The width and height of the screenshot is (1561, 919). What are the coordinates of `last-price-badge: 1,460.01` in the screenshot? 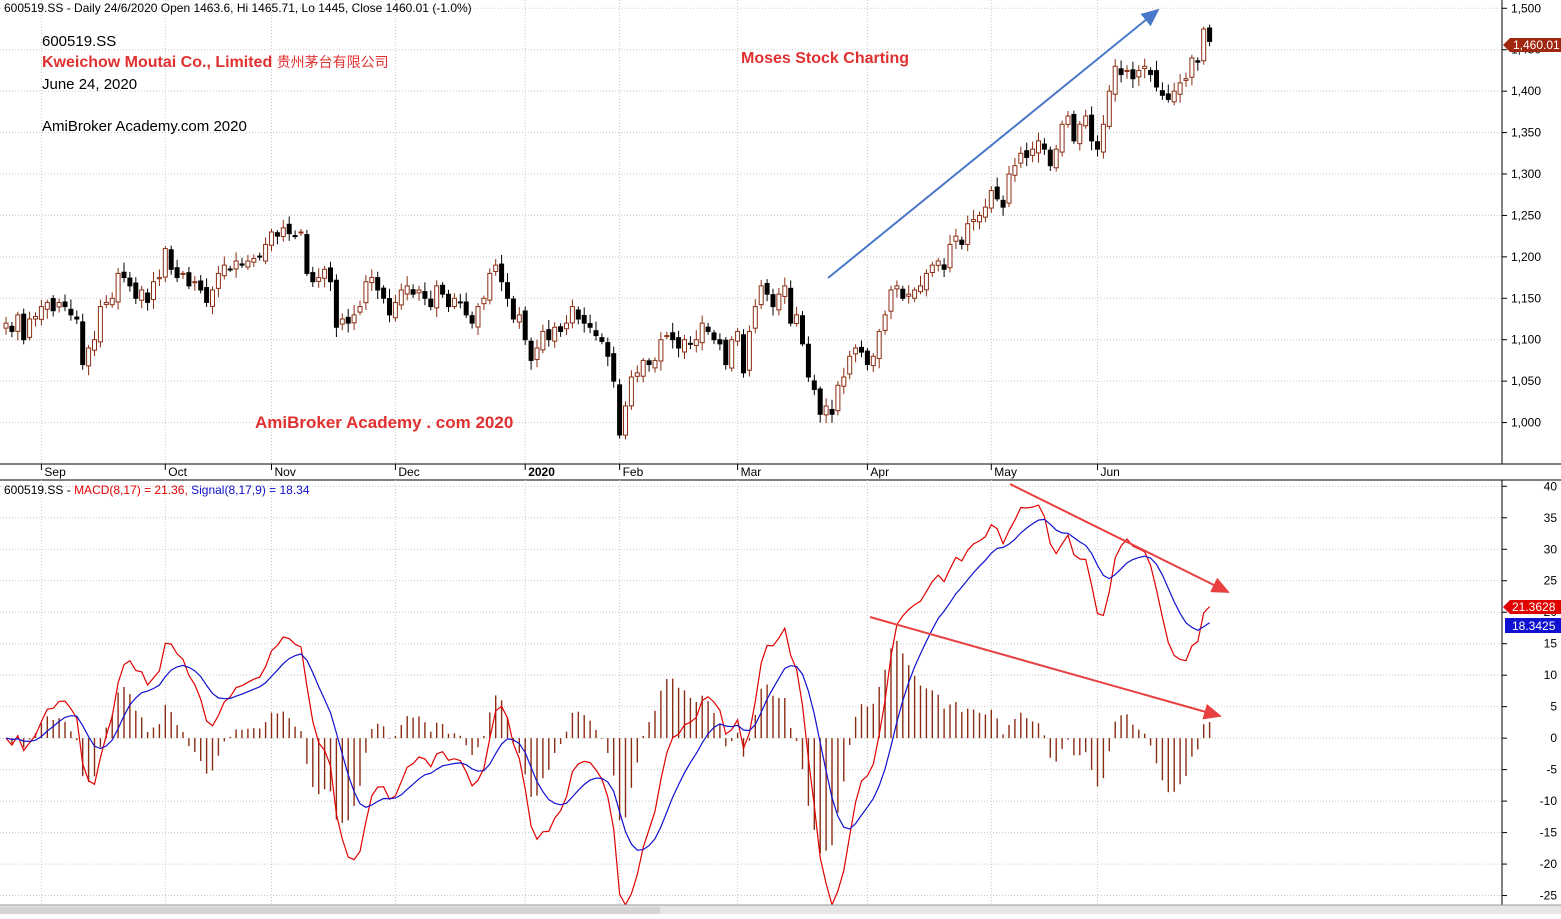 It's located at (1532, 45).